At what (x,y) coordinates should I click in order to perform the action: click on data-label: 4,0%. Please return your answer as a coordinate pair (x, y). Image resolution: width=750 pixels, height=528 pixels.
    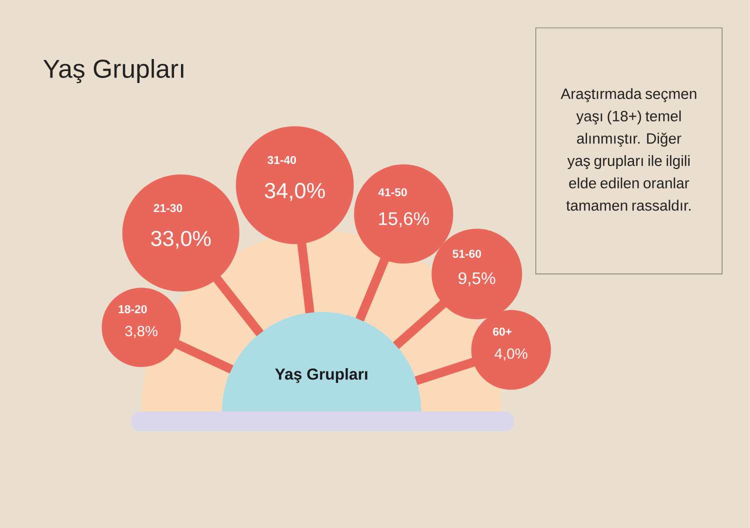
    Looking at the image, I should click on (511, 354).